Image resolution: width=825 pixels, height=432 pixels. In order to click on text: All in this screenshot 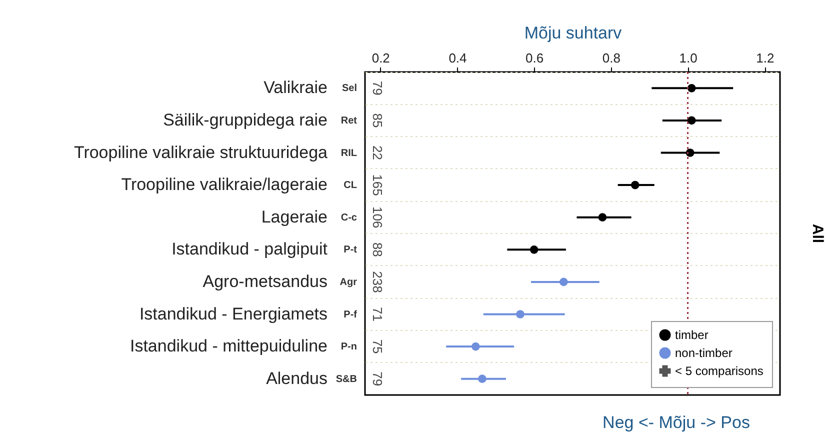, I will do `click(817, 234)`.